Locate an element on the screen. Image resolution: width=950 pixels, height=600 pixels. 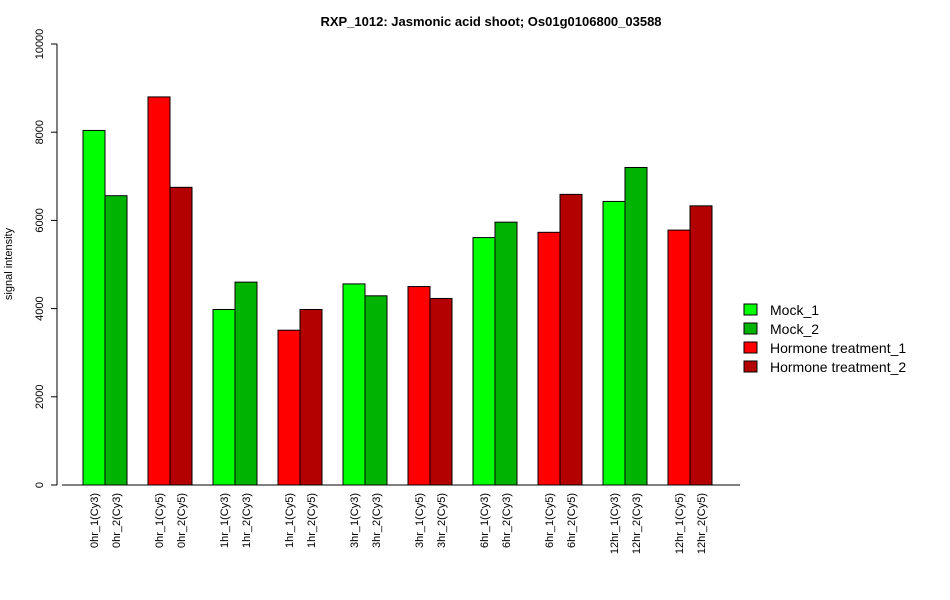
x-tick-label: 3hr_2(Cy3) is located at coordinates (377, 520).